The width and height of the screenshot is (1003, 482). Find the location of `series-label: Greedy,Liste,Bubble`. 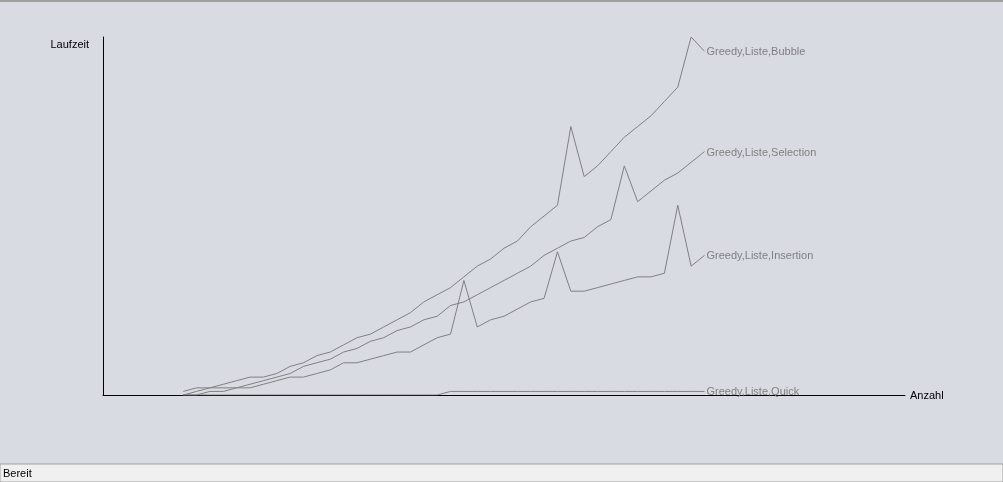

series-label: Greedy,Liste,Bubble is located at coordinates (756, 51).